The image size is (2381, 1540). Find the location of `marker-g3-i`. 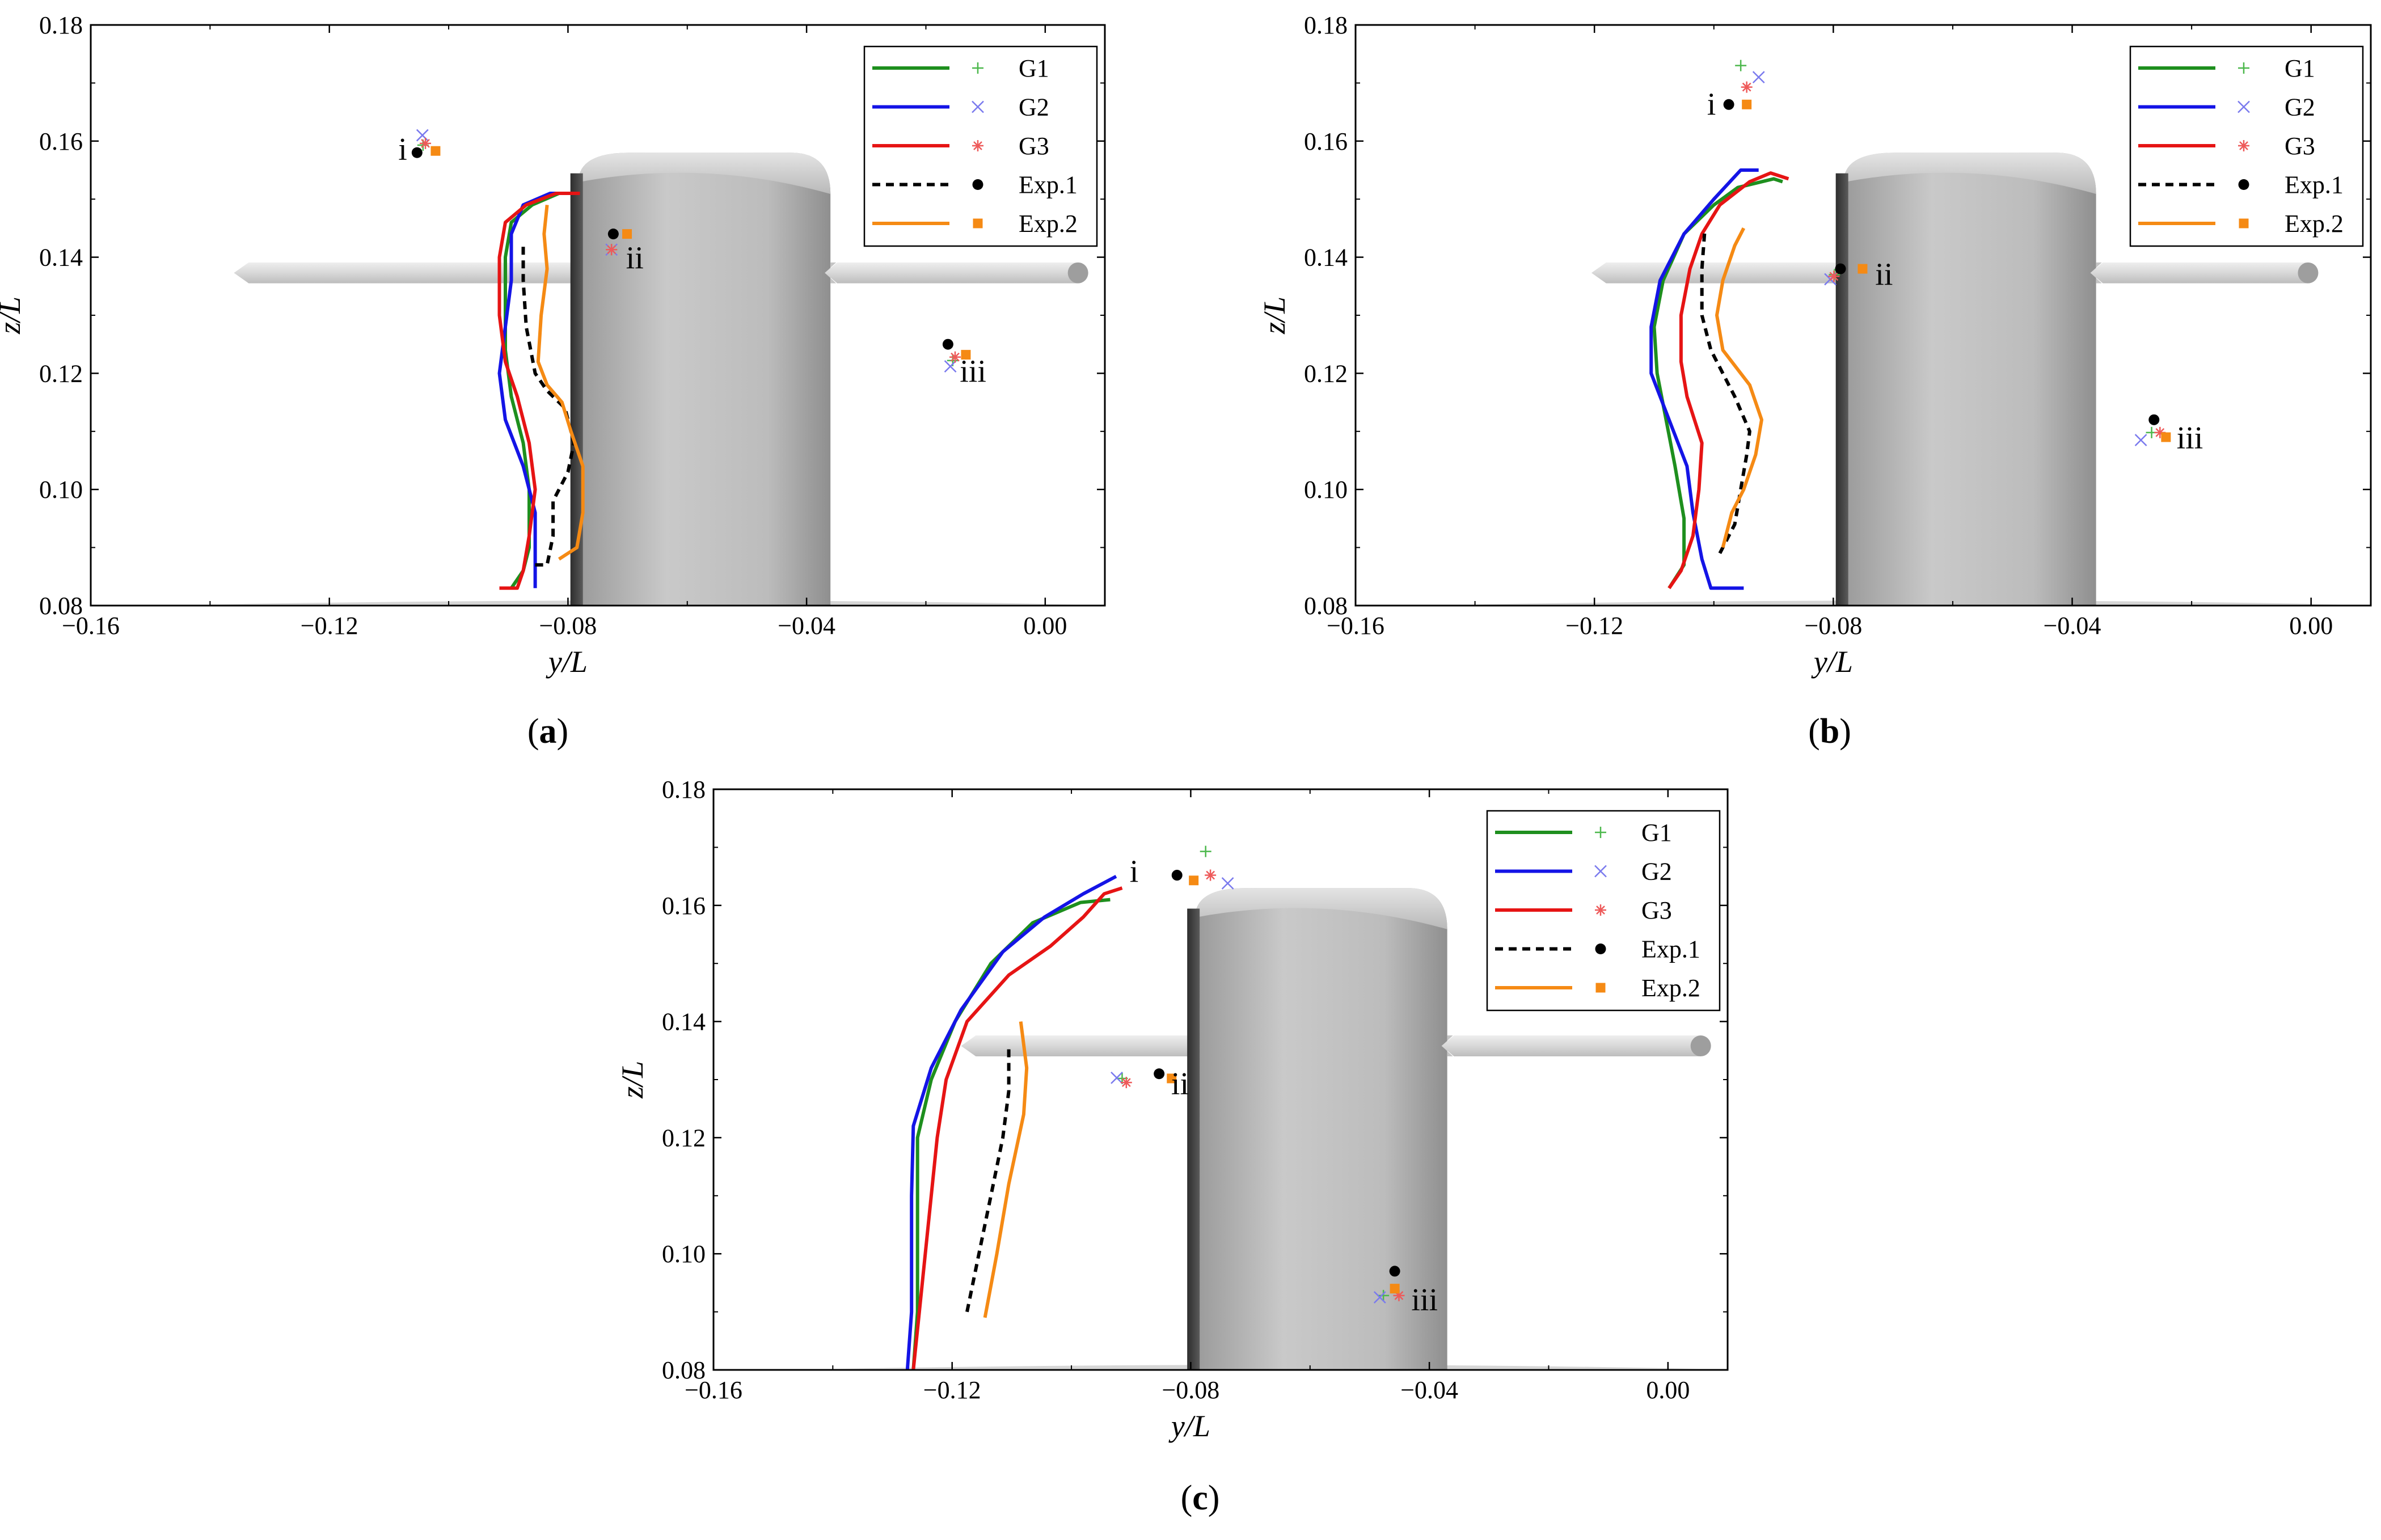

marker-g3-i is located at coordinates (426, 143).